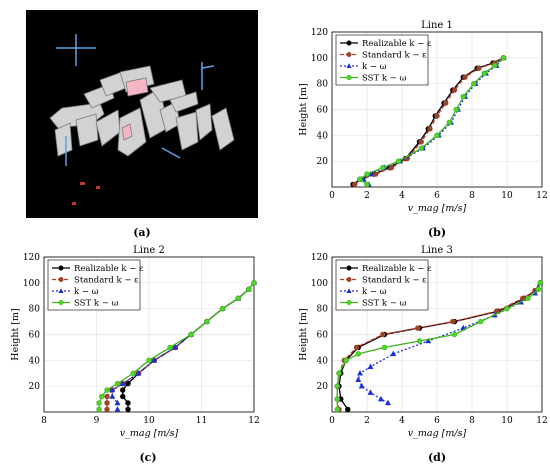  What do you see at coordinates (437, 457) in the screenshot?
I see `panel-label-d: (d)` at bounding box center [437, 457].